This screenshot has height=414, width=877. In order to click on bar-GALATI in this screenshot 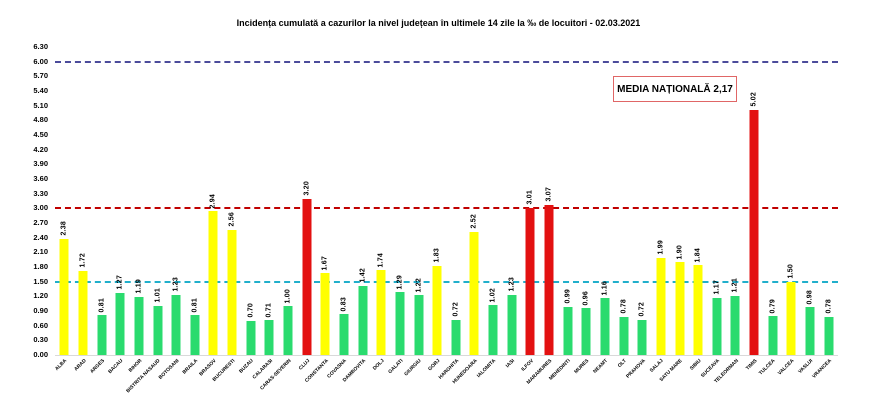, I will do `click(400, 323)`.